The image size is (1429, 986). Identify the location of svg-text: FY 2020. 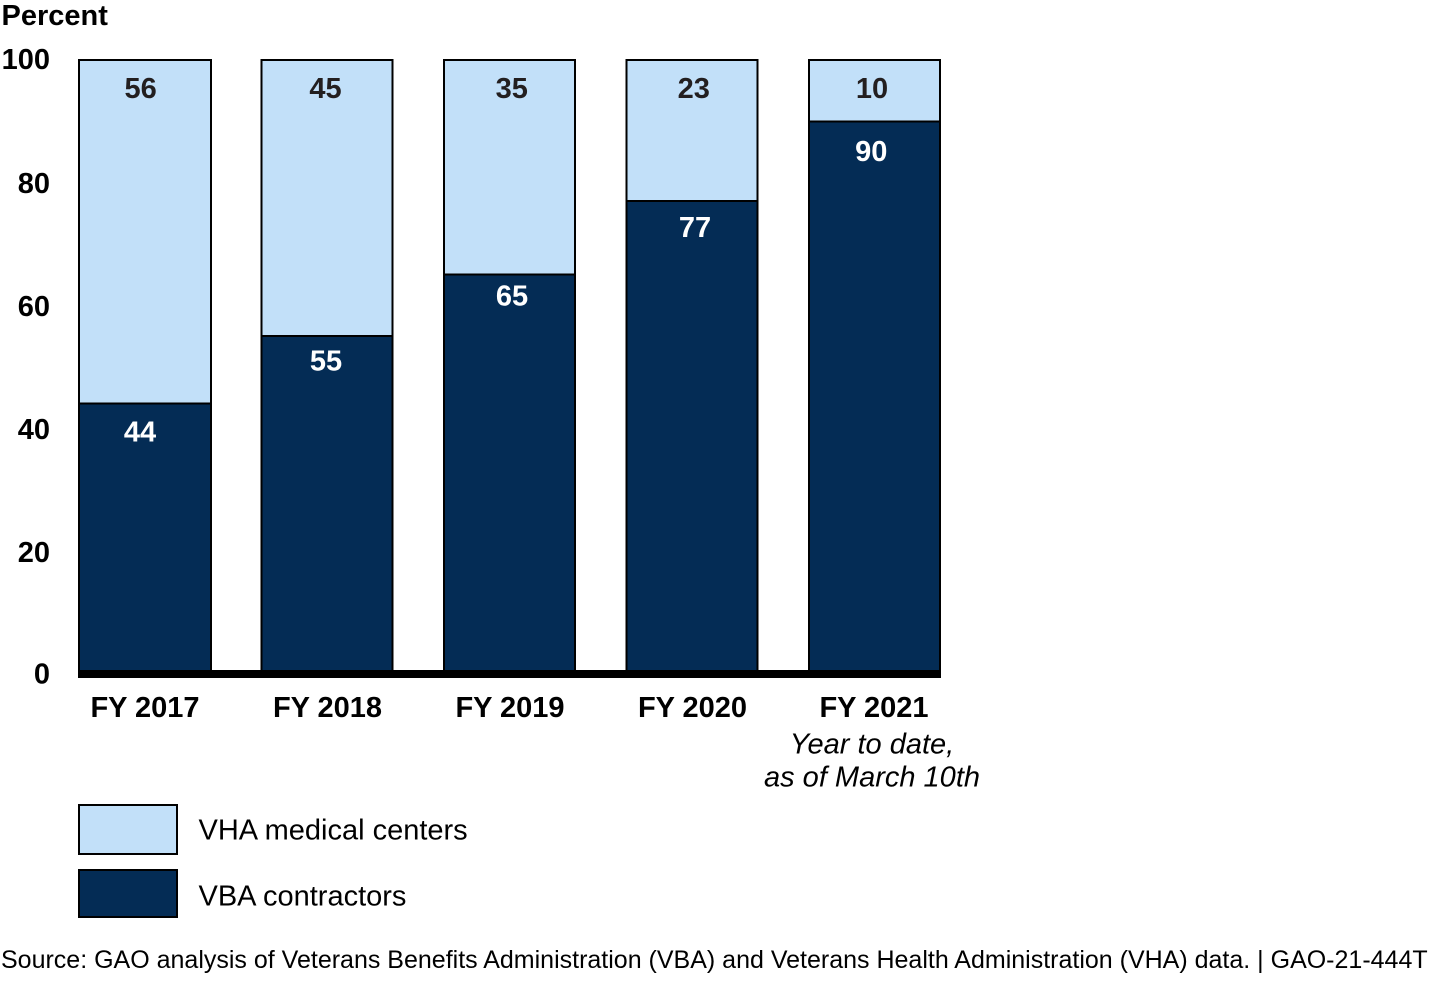
(692, 708).